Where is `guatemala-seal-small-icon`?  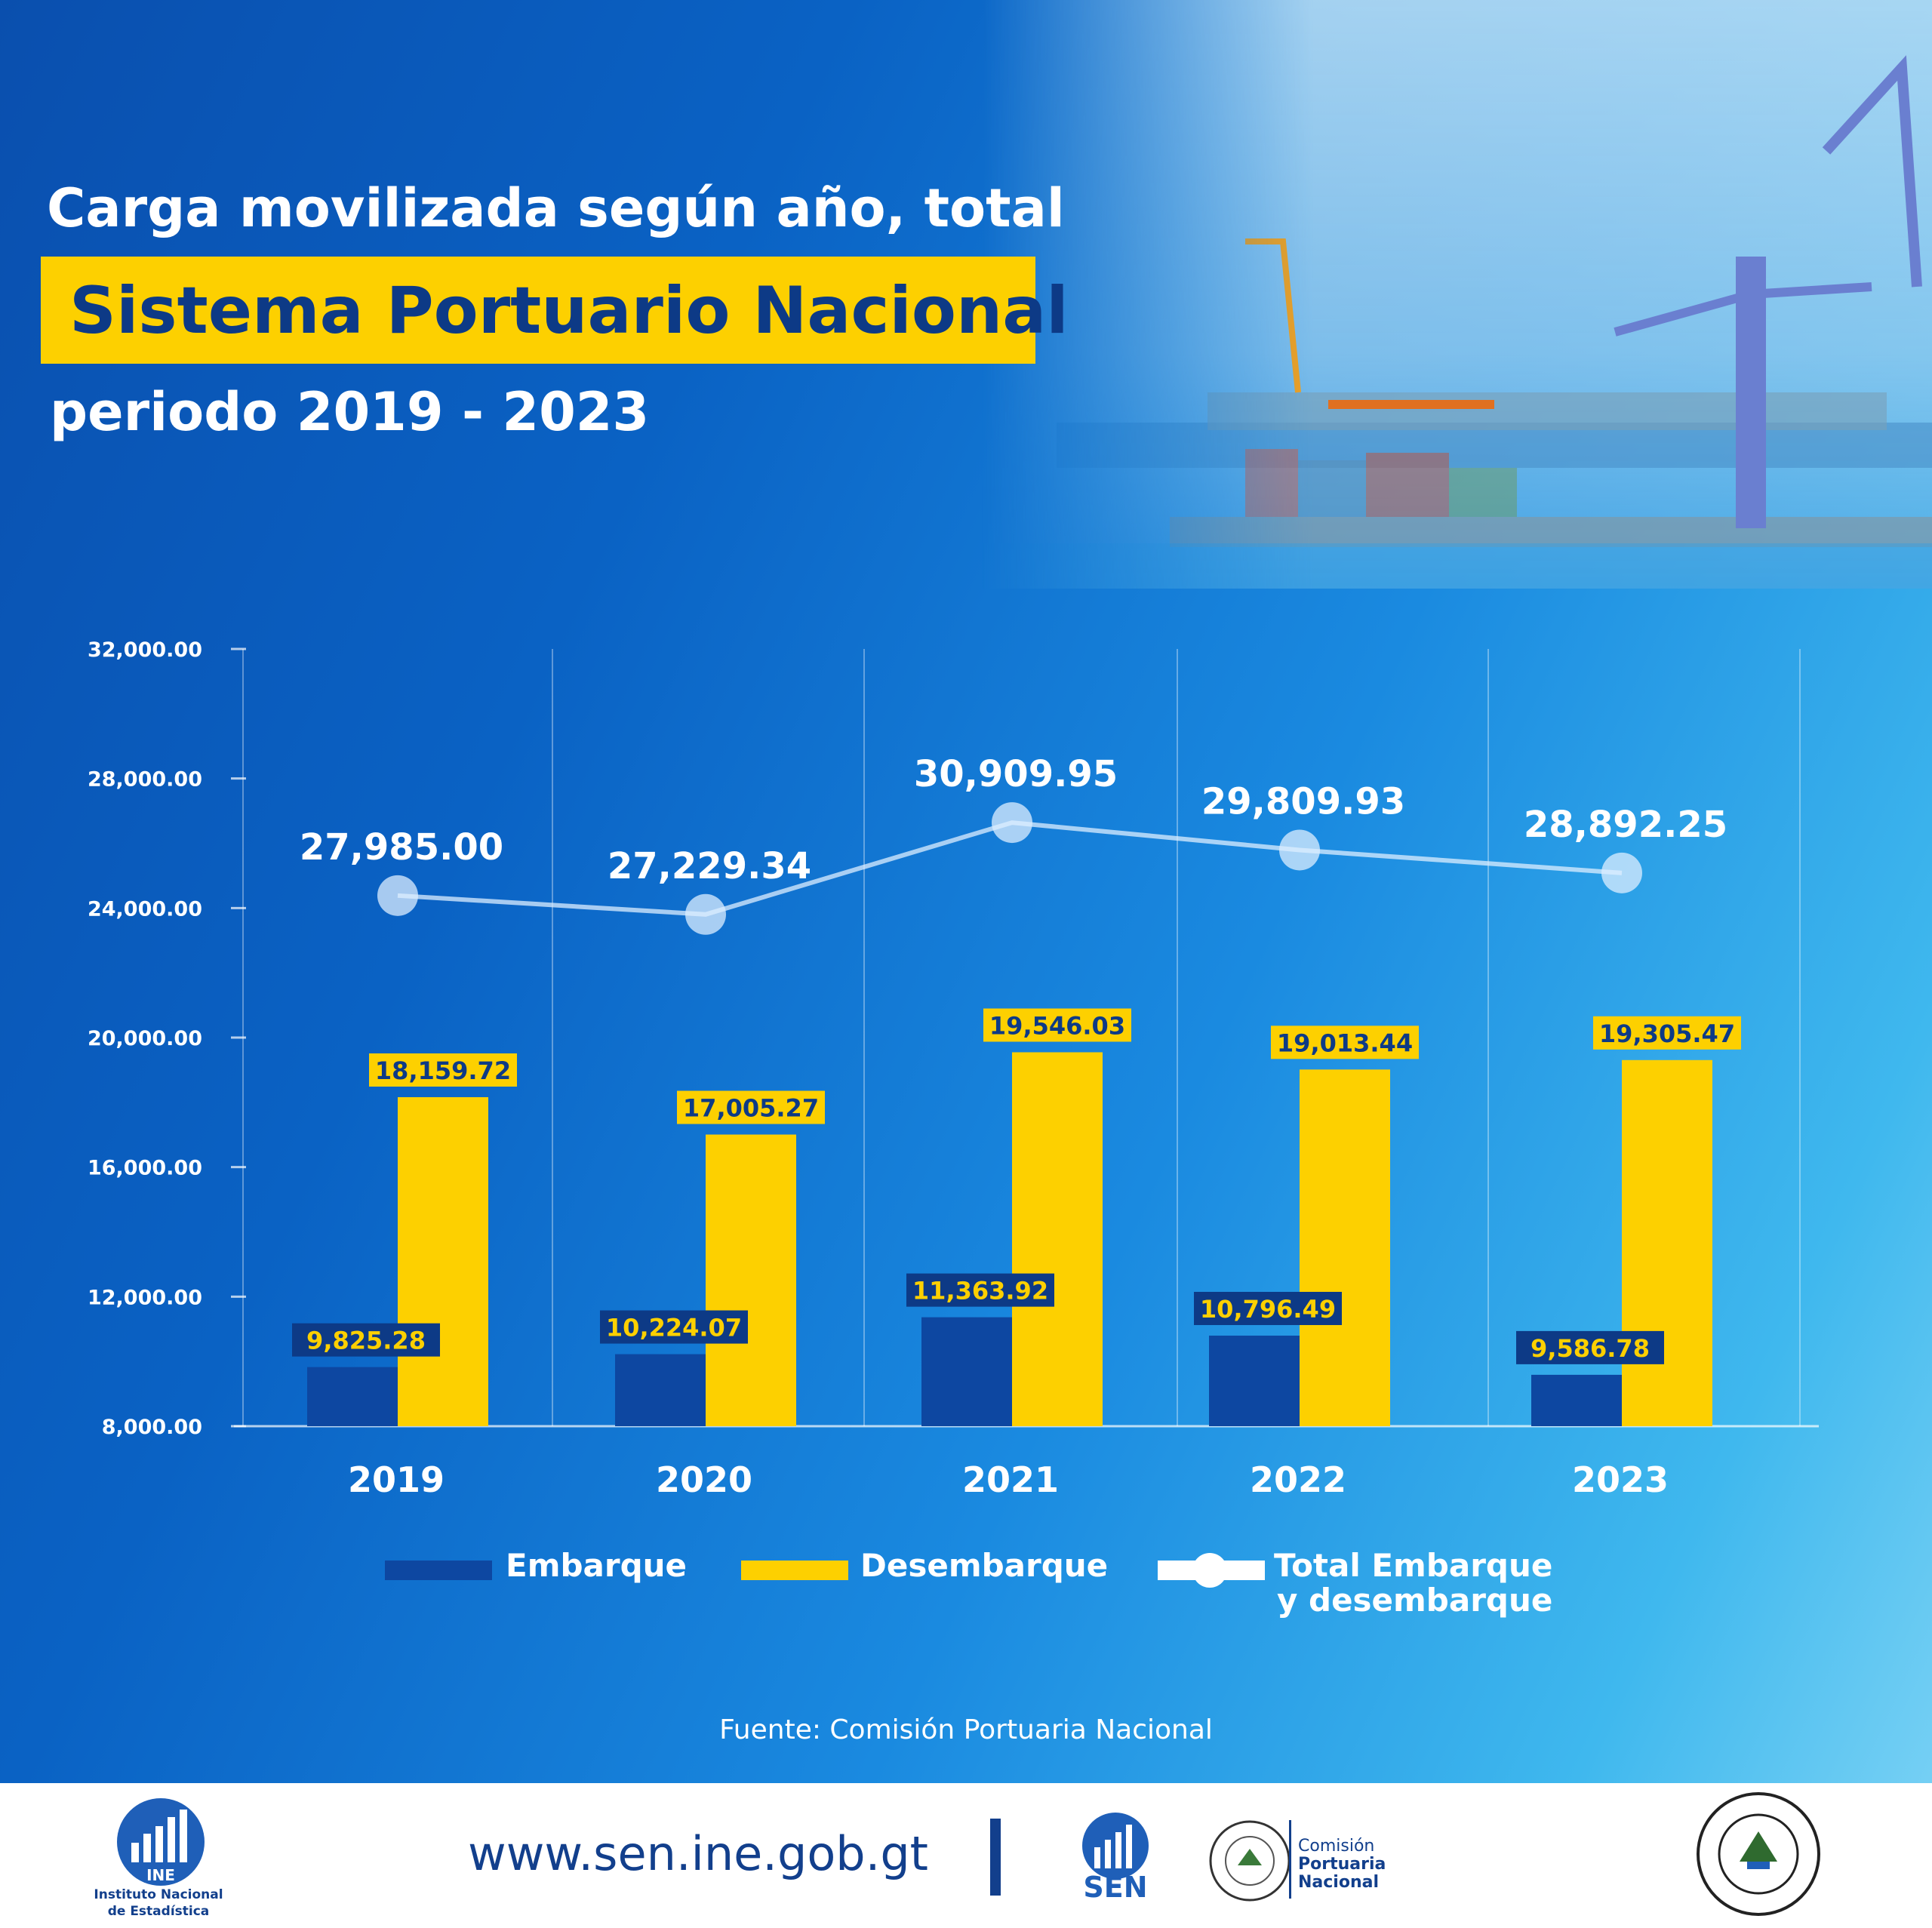 guatemala-seal-small-icon is located at coordinates (1250, 1861).